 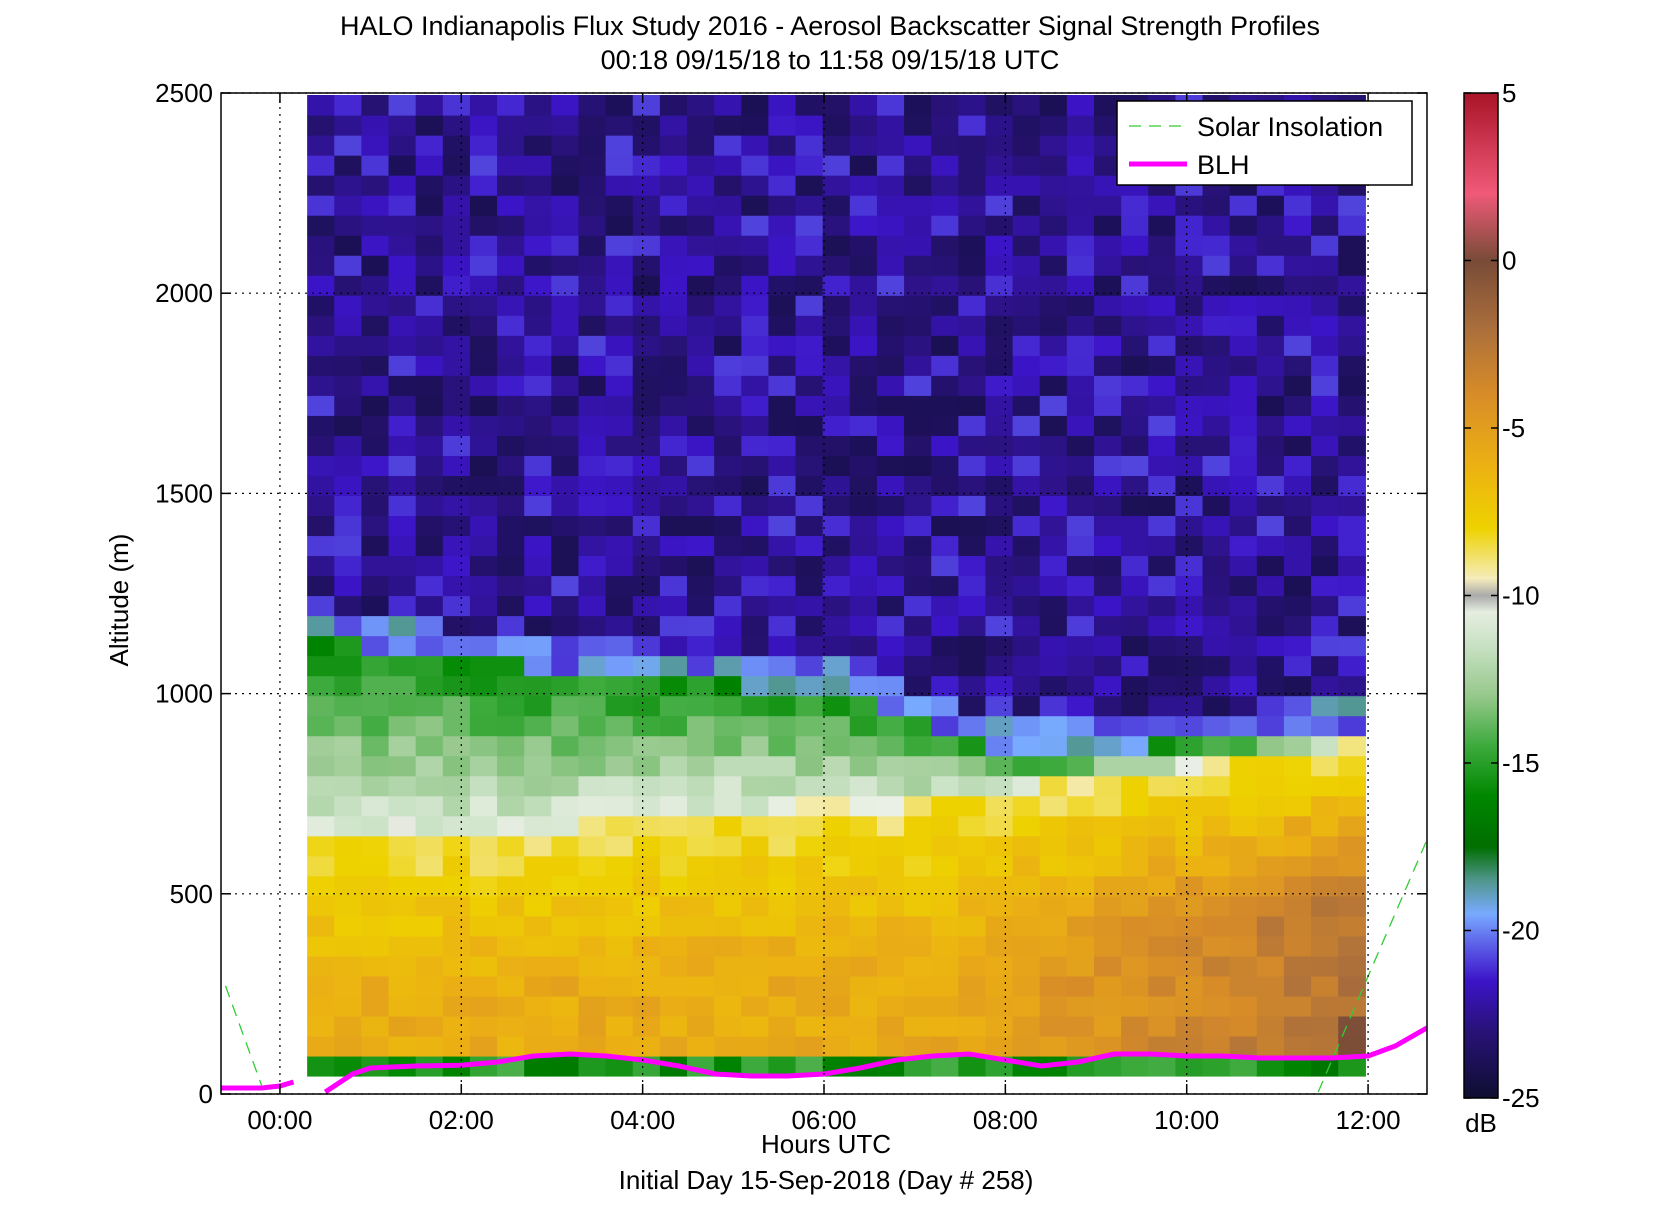 I want to click on colorbar-unit: dB, so click(x=1481, y=1123).